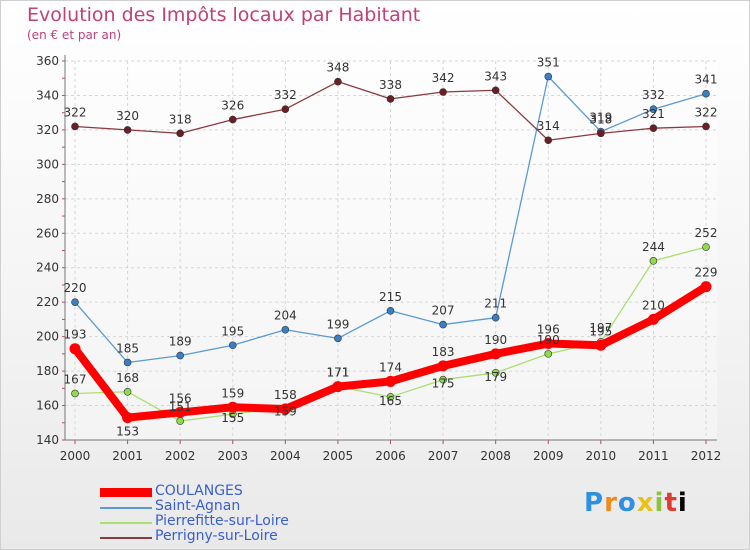  Describe the element at coordinates (47, 371) in the screenshot. I see `y-tick-label: 180` at that location.